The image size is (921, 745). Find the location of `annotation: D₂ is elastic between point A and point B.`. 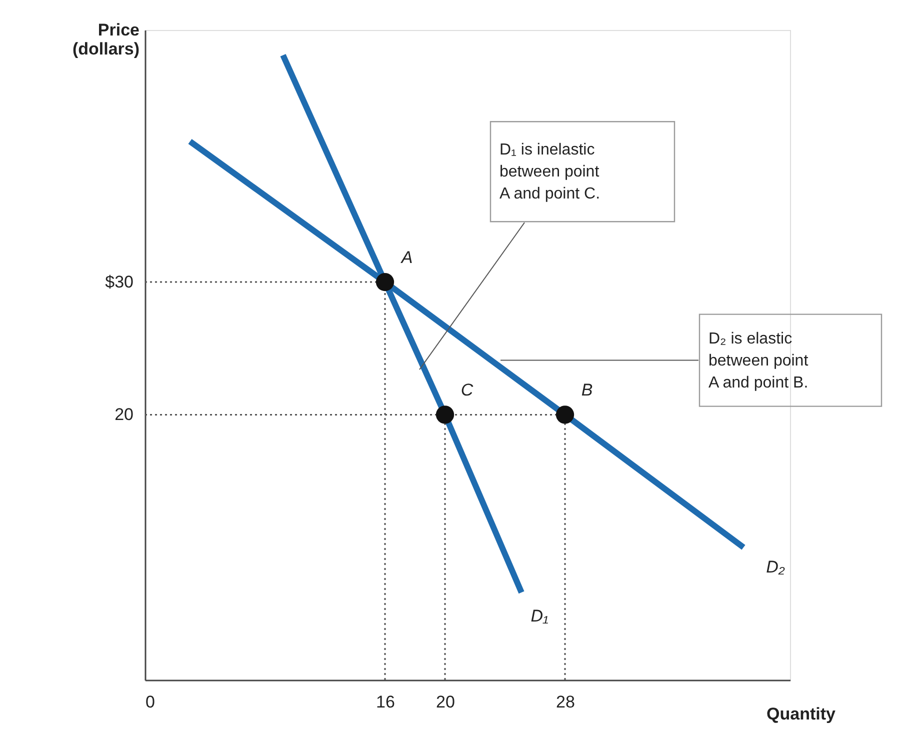

annotation: D₂ is elastic between point A and point B. is located at coordinates (758, 361).